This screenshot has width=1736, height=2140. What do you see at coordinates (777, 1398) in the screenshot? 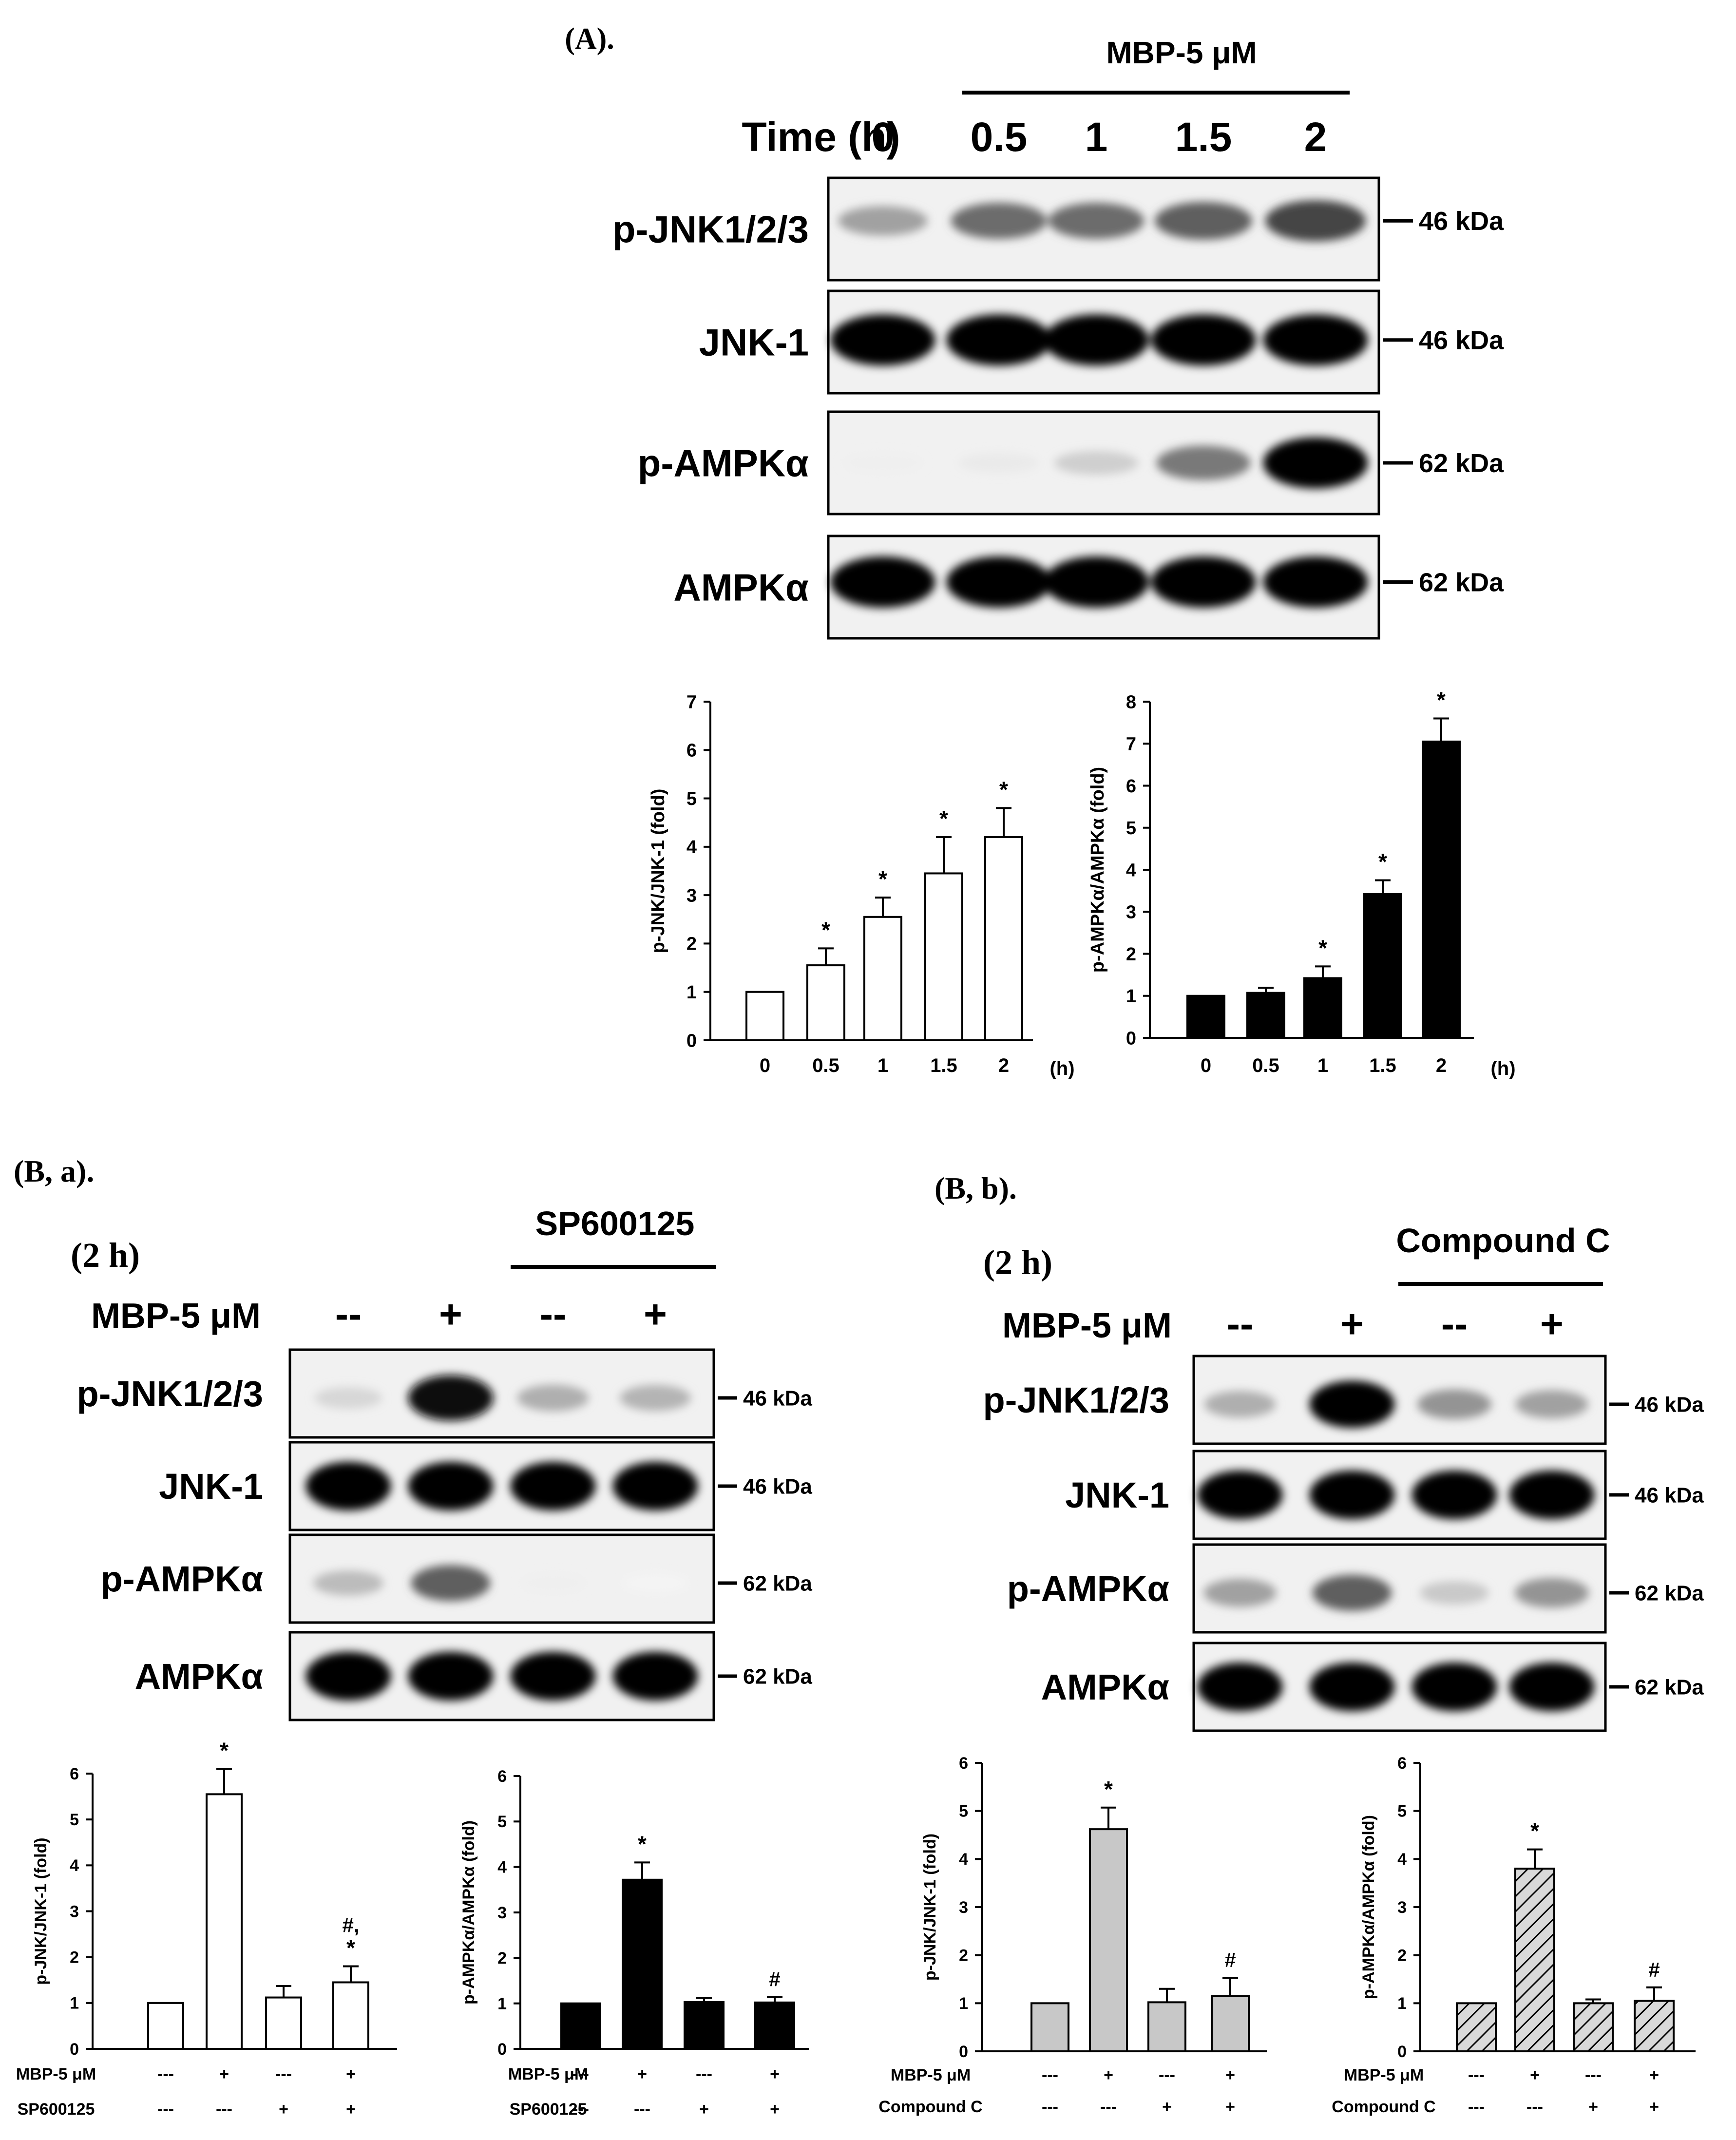
I see `panel-ba-marker-label: 46 kDa` at bounding box center [777, 1398].